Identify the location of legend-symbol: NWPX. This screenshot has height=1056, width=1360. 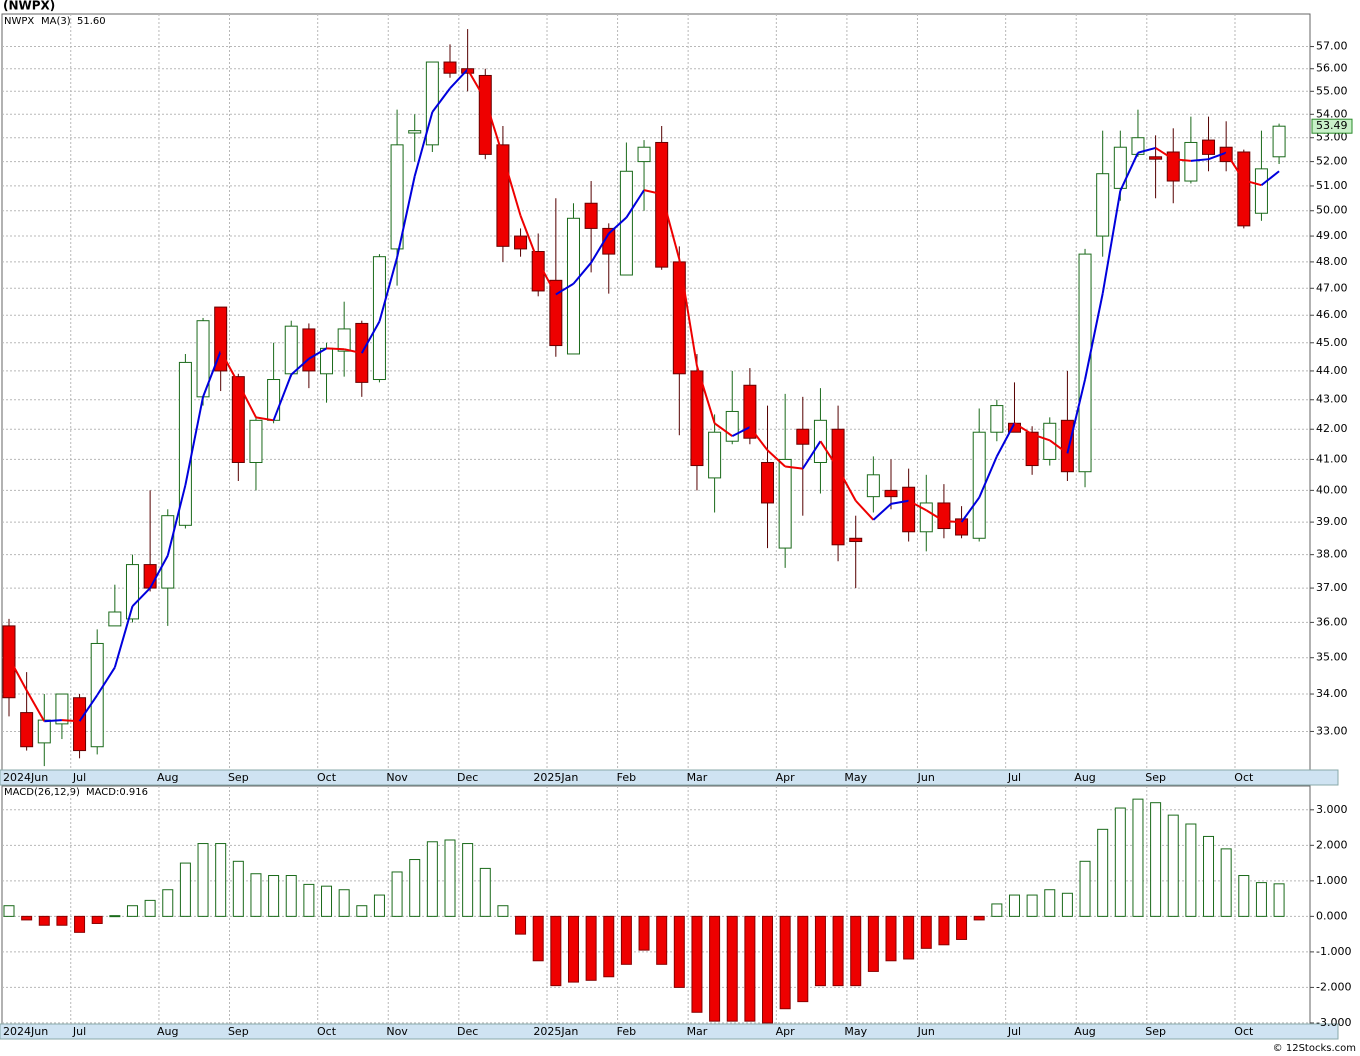
(19, 21).